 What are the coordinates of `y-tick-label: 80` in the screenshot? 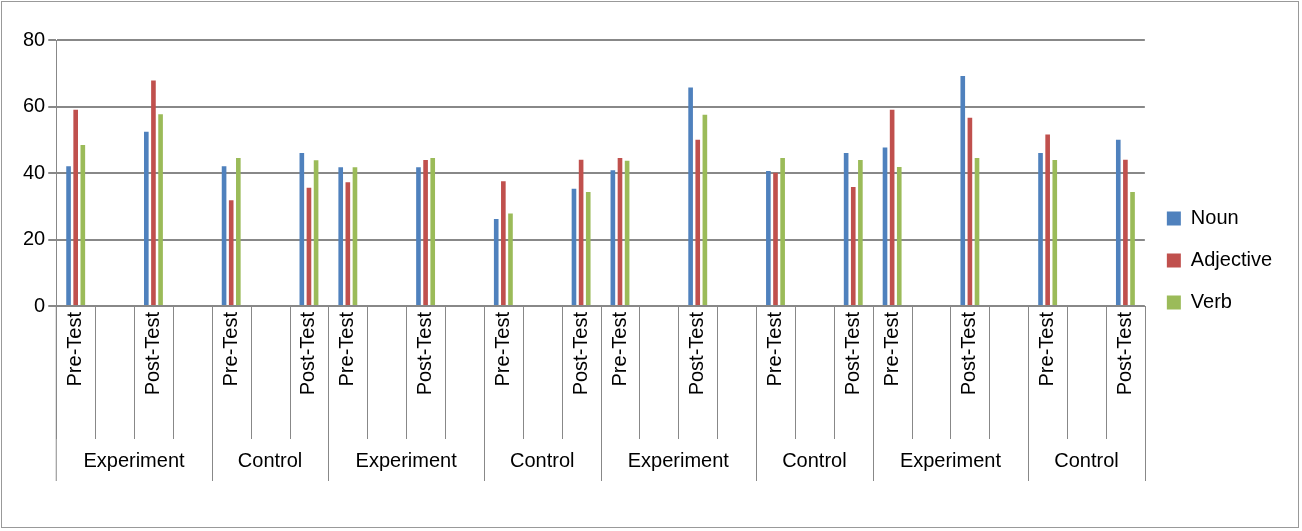 It's located at (34, 38).